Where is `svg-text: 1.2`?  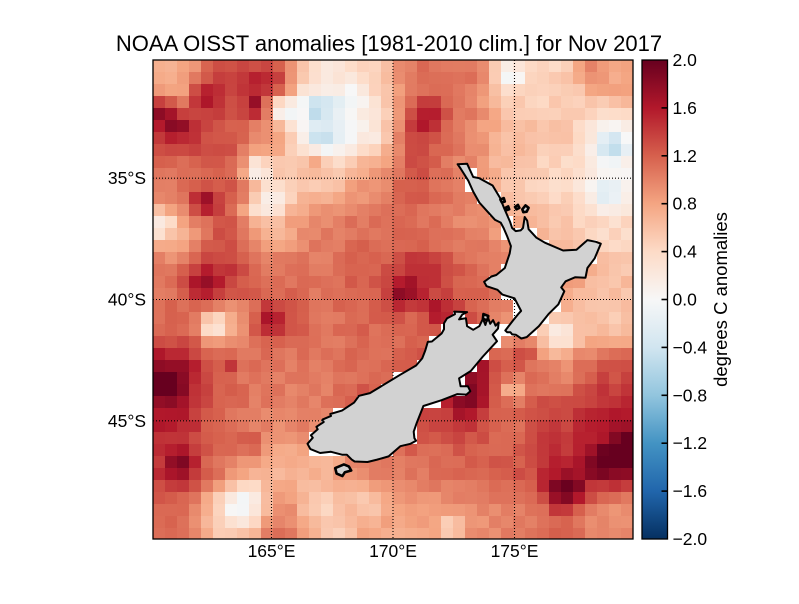
svg-text: 1.2 is located at coordinates (685, 156).